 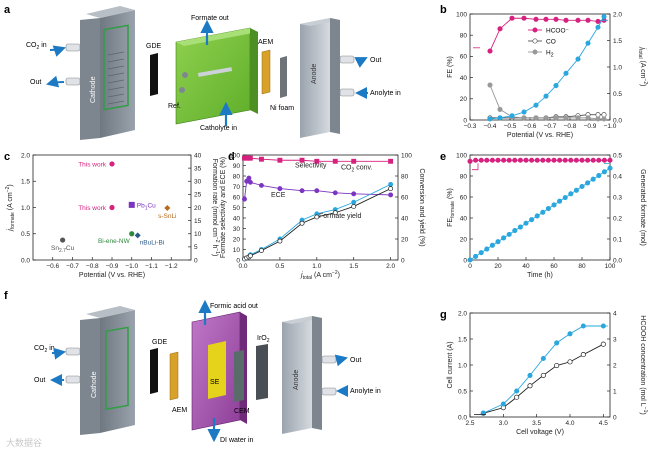 What do you see at coordinates (642, 207) in the screenshot?
I see `chart-e-ylabel-right: Generated formate (mol)` at bounding box center [642, 207].